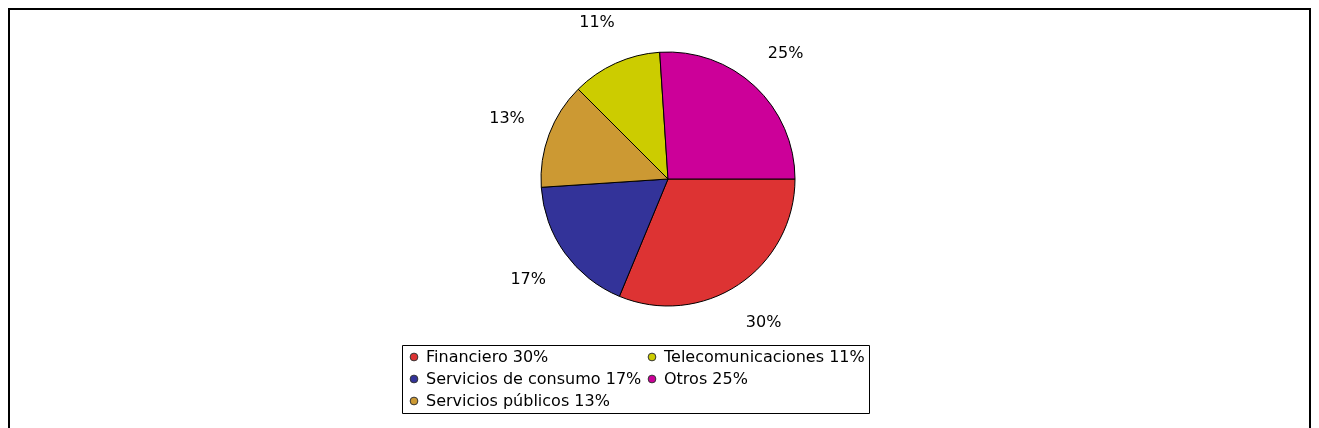  Describe the element at coordinates (487, 356) in the screenshot. I see `legend-label: Financiero 30%` at that location.